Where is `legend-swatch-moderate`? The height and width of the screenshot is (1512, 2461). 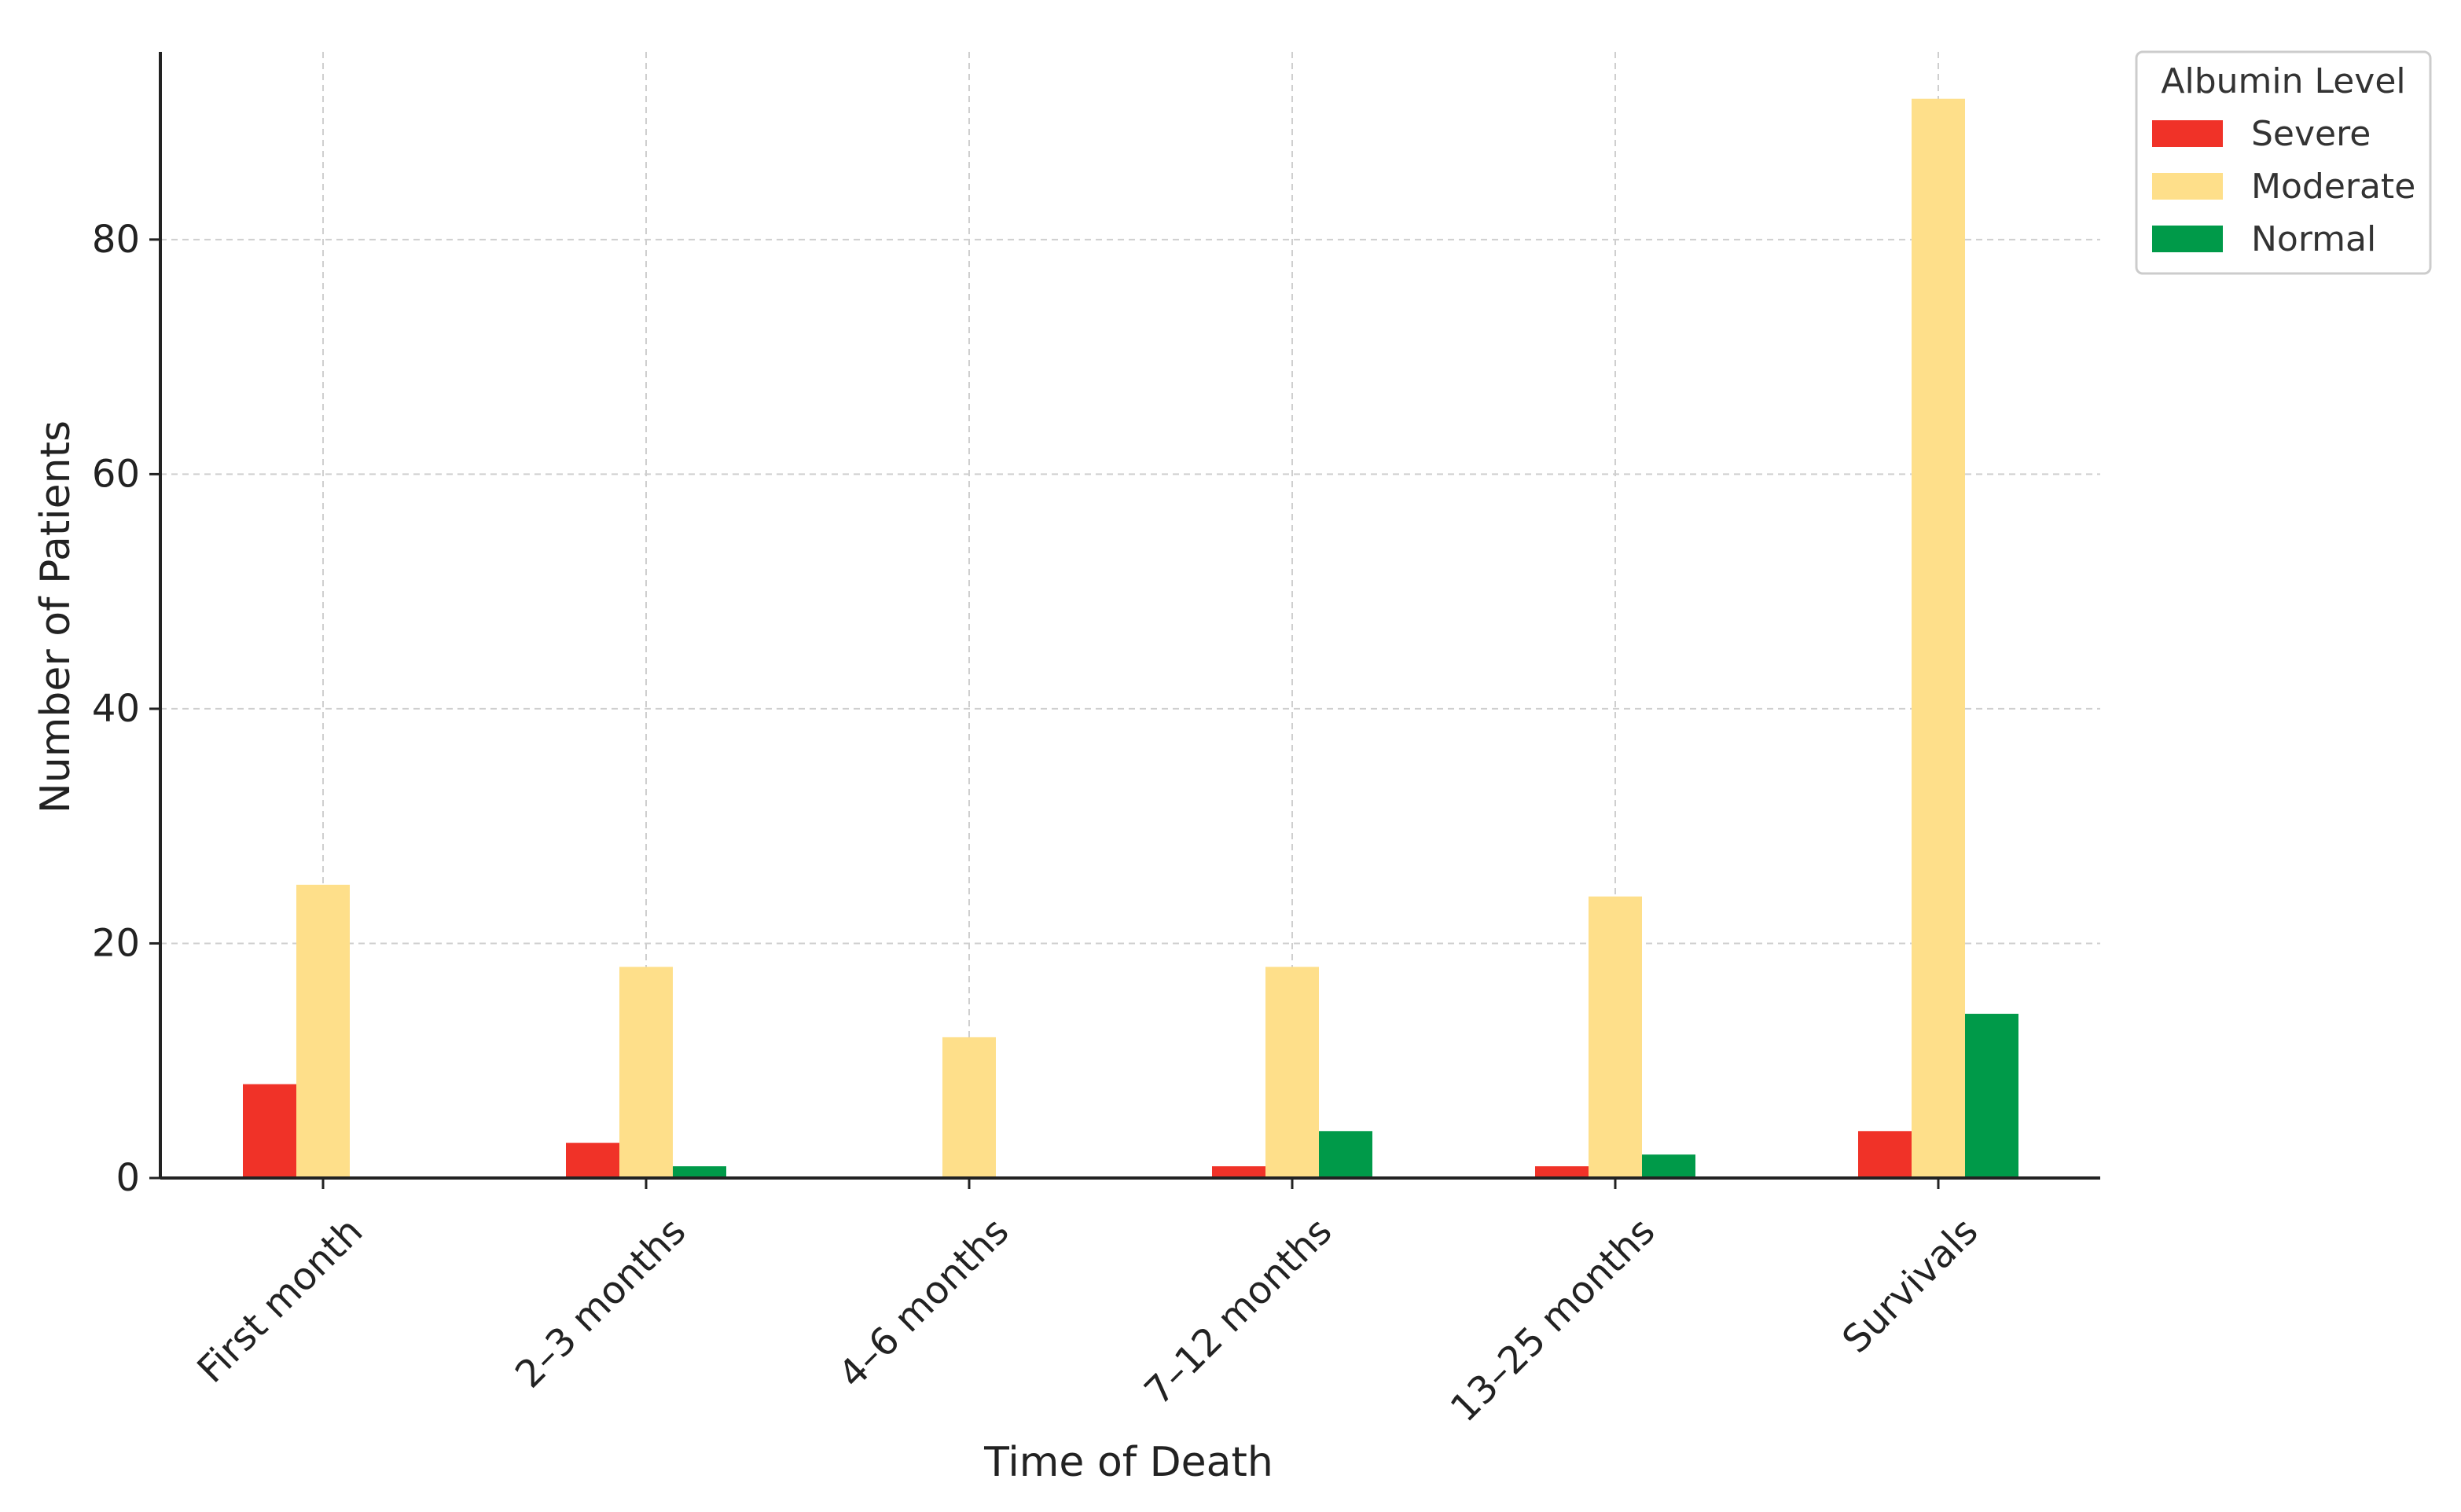 legend-swatch-moderate is located at coordinates (2187, 187).